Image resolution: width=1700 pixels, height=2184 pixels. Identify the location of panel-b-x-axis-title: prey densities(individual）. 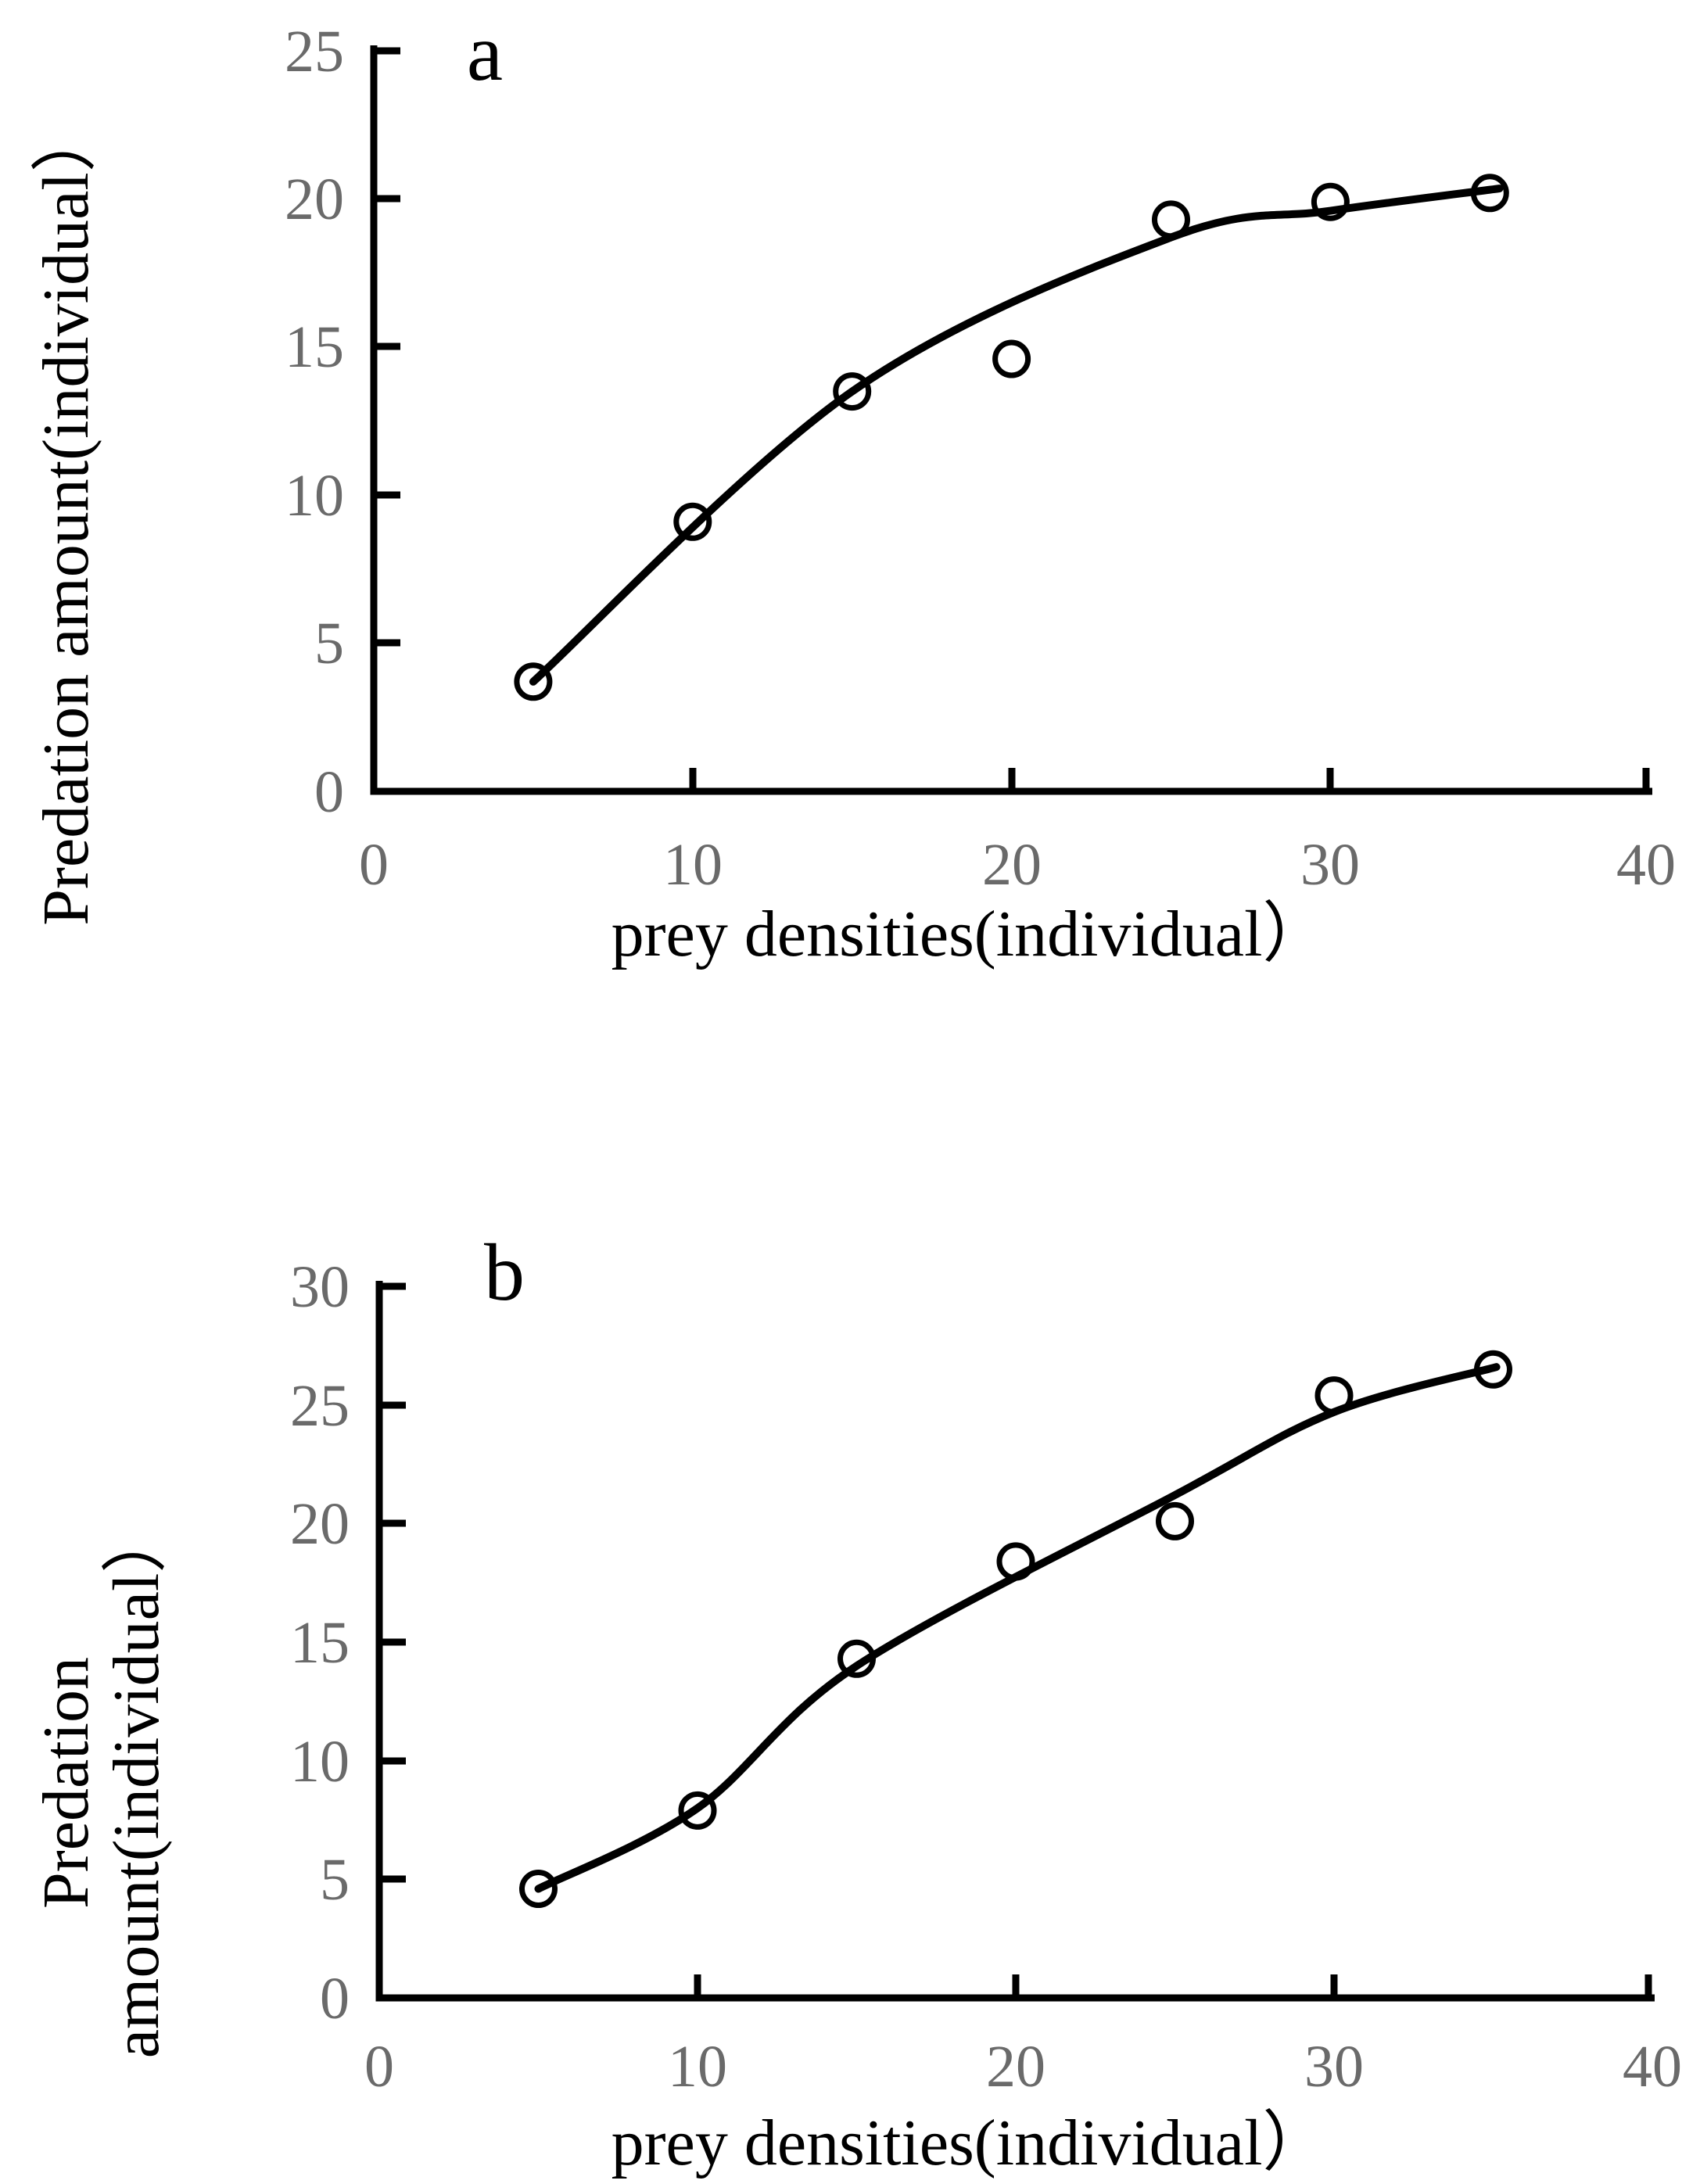
(970, 2143).